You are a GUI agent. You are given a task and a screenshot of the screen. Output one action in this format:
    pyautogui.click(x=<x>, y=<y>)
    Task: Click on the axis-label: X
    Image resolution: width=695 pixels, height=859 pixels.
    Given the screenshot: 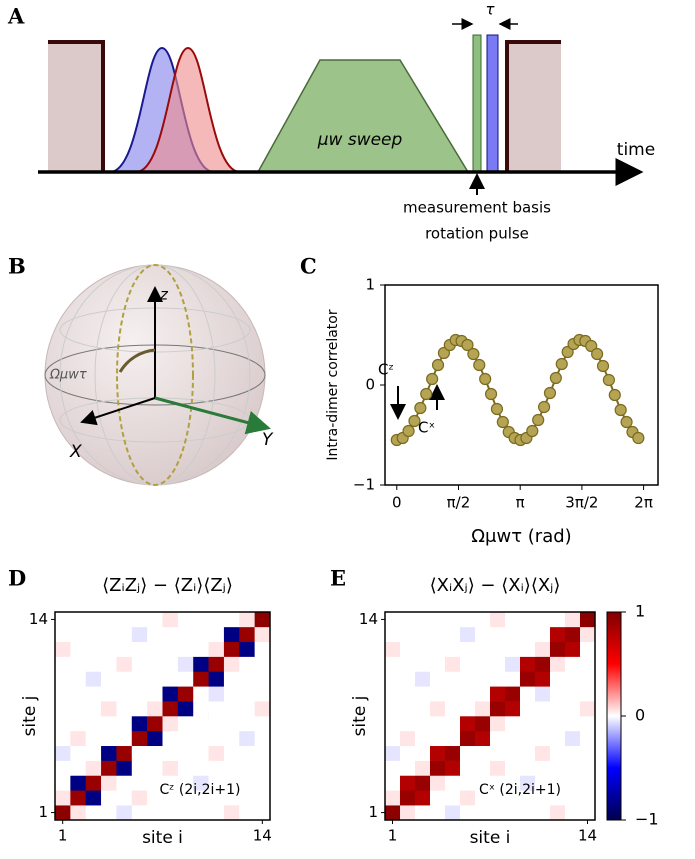 What is the action you would take?
    pyautogui.click(x=75, y=452)
    